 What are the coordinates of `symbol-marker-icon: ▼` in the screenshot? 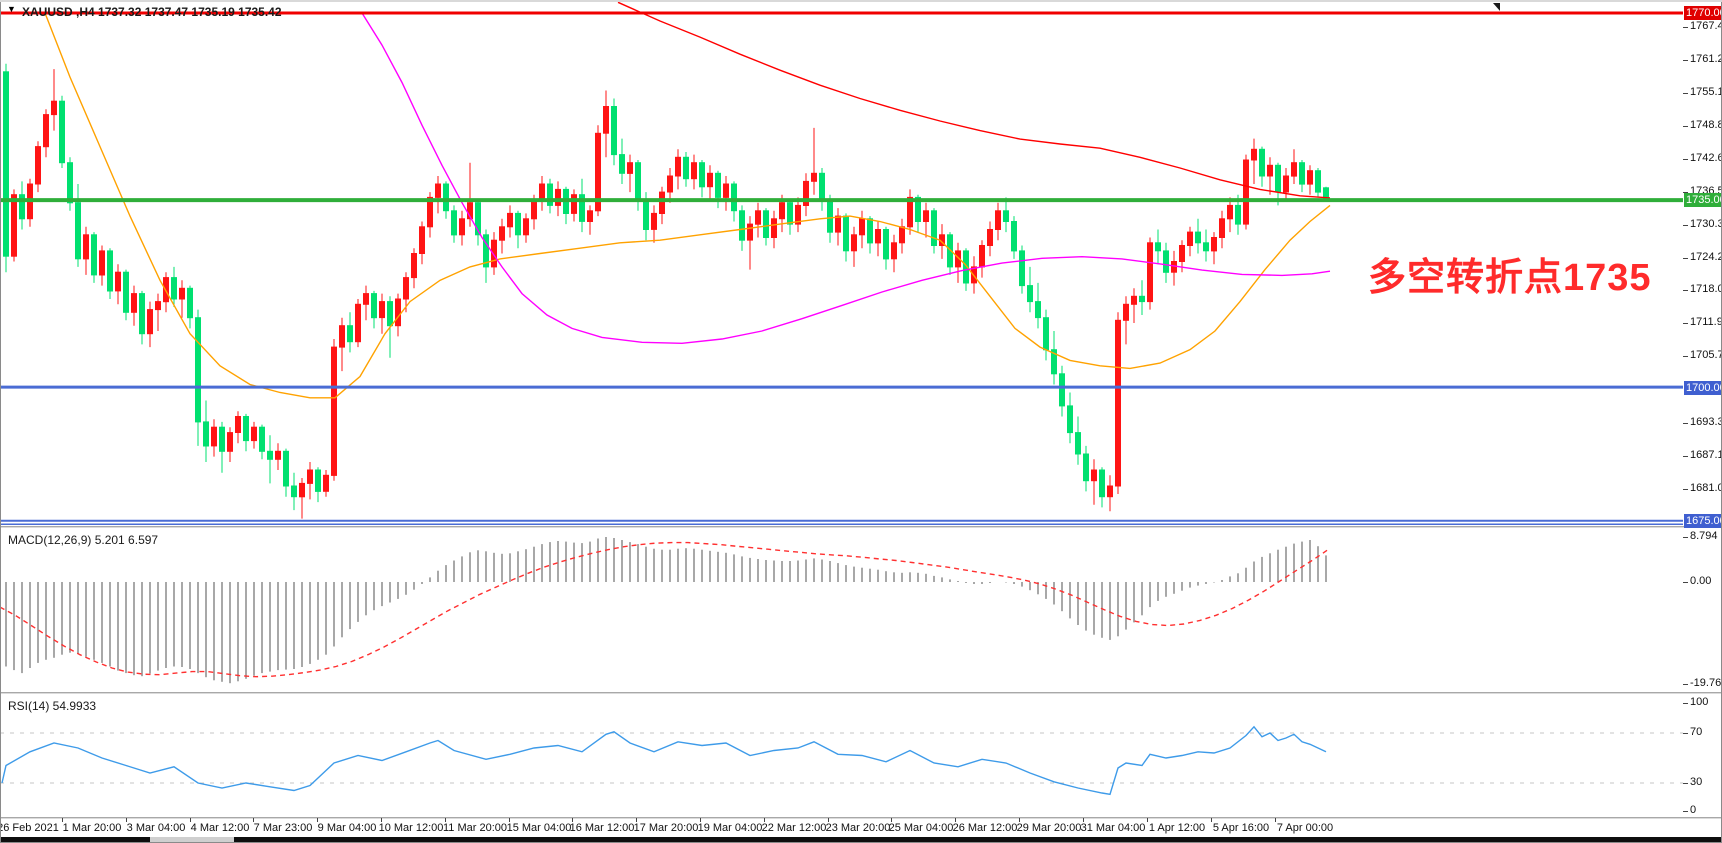 It's located at (11, 9).